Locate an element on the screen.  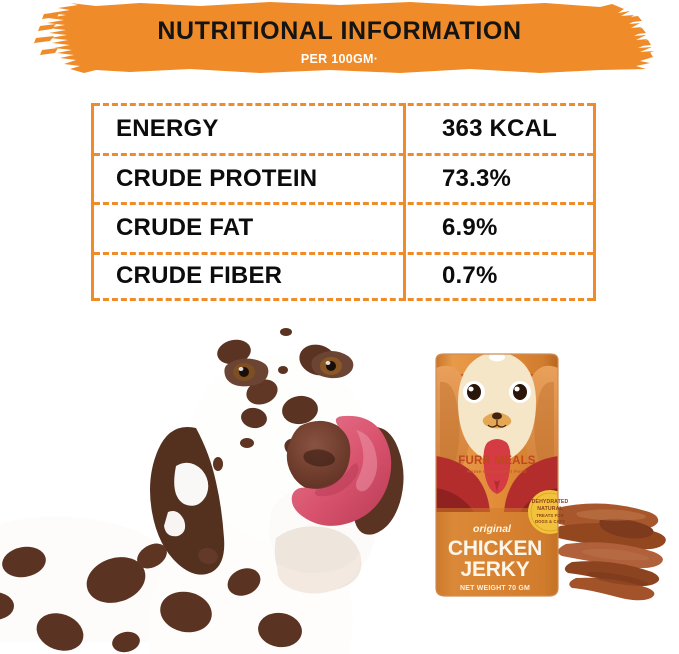
nutrient-value: 73.3% is located at coordinates (477, 178).